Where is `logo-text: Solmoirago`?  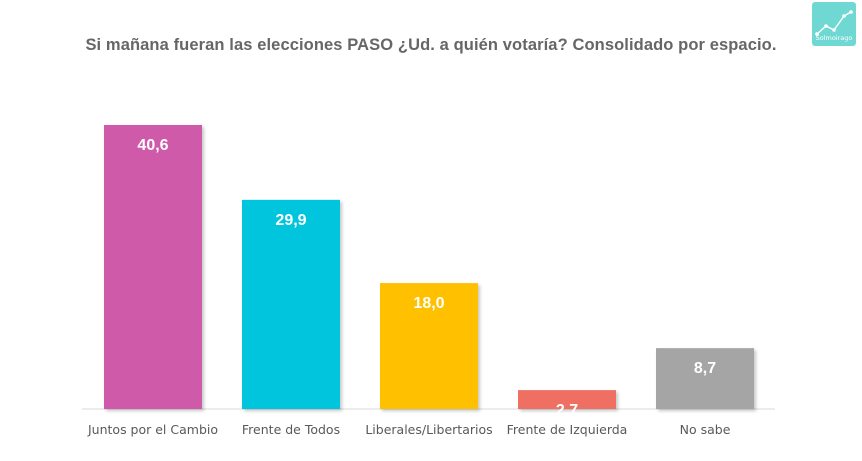 logo-text: Solmoirago is located at coordinates (834, 38).